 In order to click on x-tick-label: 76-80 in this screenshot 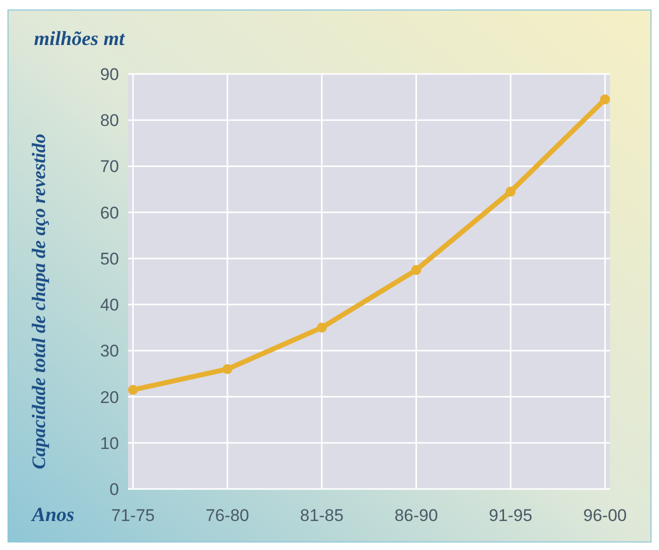, I will do `click(228, 515)`.